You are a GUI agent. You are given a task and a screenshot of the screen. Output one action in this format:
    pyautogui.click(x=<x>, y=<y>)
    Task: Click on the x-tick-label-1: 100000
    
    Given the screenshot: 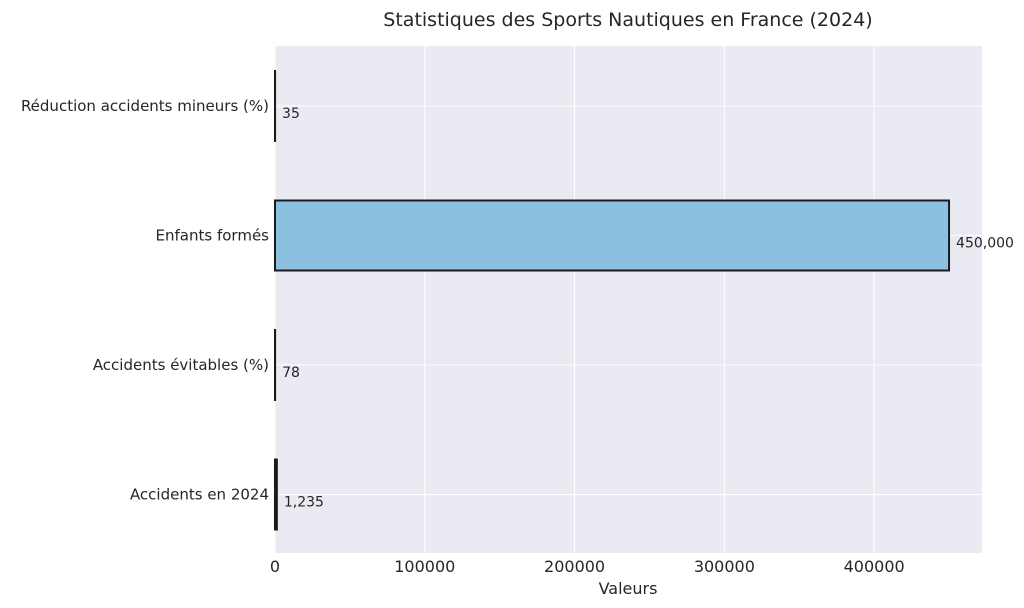 What is the action you would take?
    pyautogui.click(x=424, y=566)
    